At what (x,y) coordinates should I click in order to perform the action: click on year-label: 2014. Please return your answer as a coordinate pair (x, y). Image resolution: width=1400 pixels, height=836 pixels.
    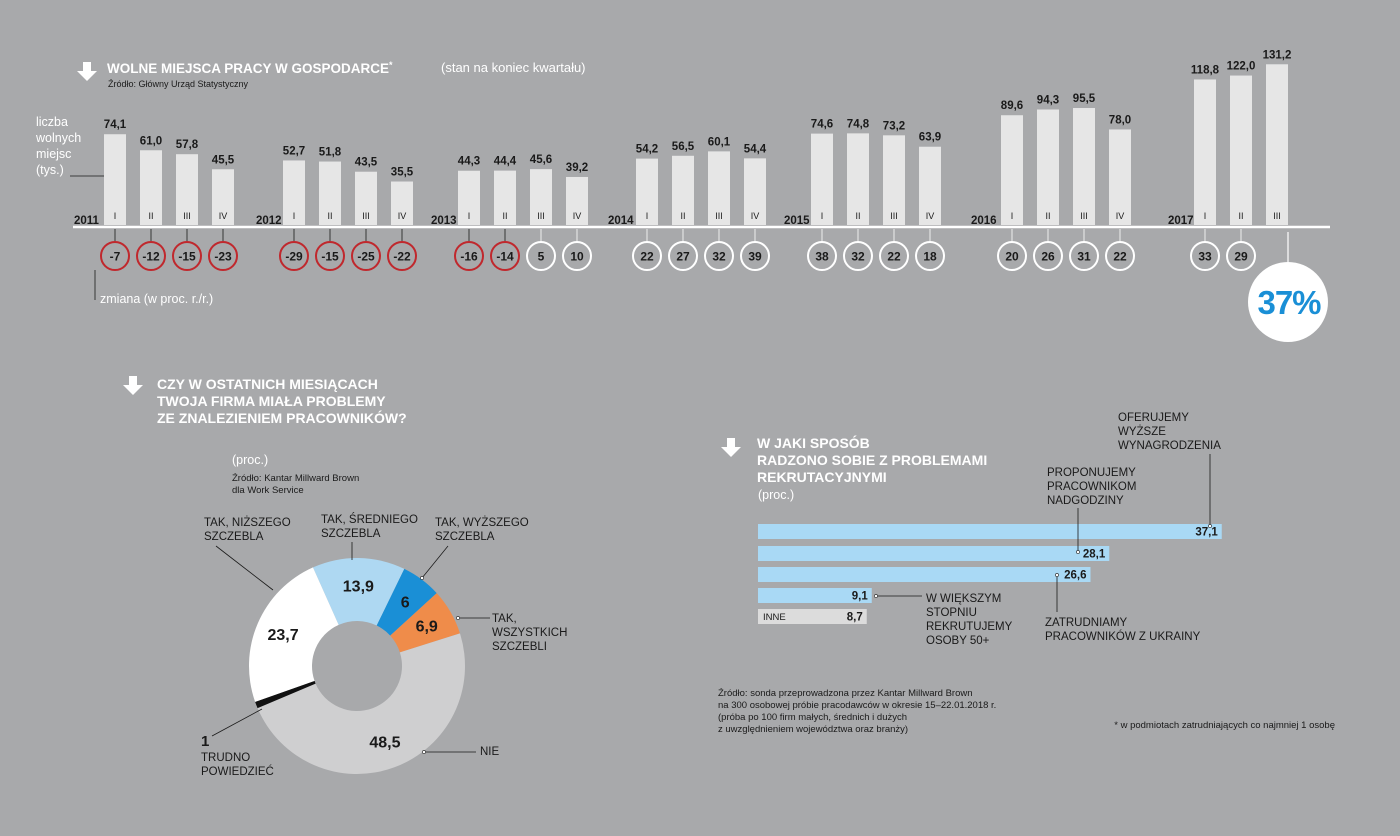
    Looking at the image, I should click on (621, 221).